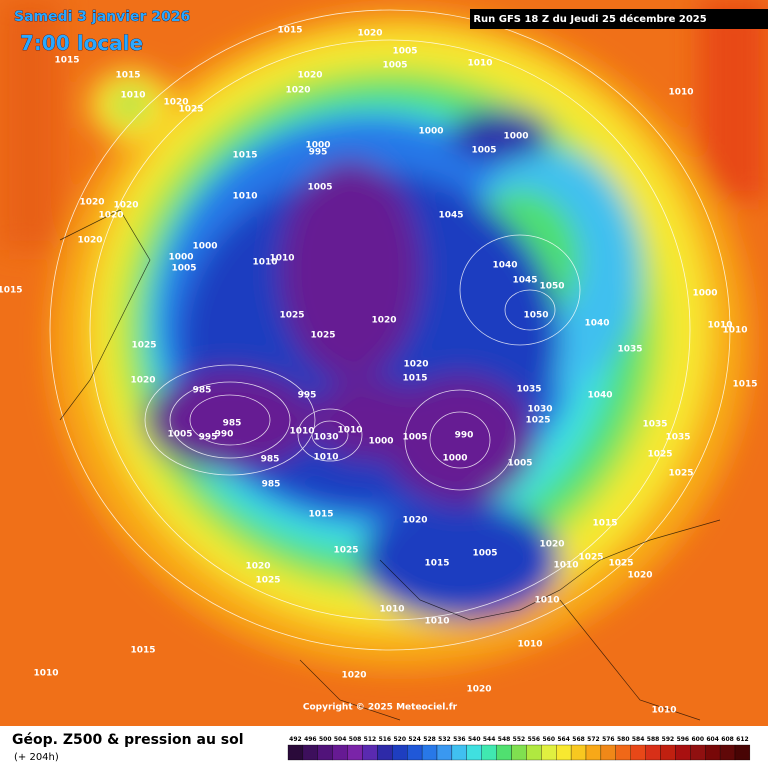 This screenshot has width=768, height=768. What do you see at coordinates (295, 739) in the screenshot?
I see `colorbar-label: 492` at bounding box center [295, 739].